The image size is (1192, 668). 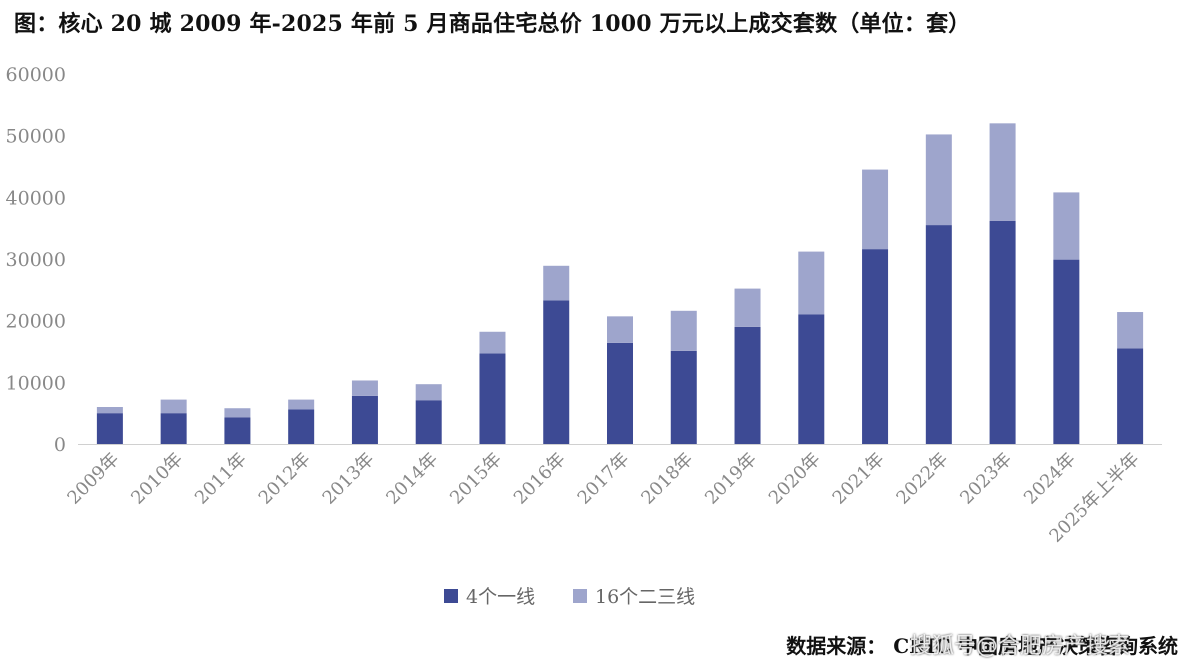 What do you see at coordinates (157, 479) in the screenshot?
I see `x-tick-label: 2010年` at bounding box center [157, 479].